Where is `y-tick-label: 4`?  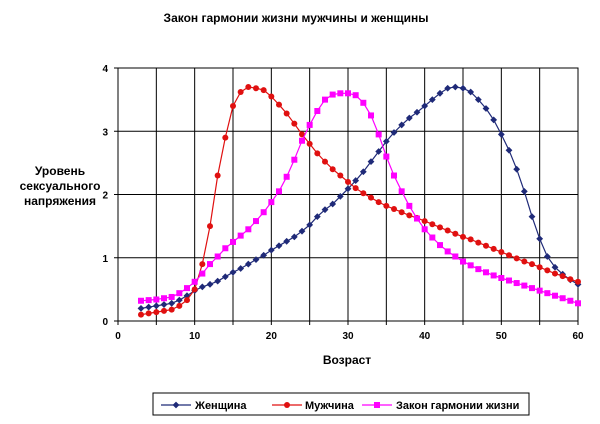
y-tick-label: 4 is located at coordinates (105, 69).